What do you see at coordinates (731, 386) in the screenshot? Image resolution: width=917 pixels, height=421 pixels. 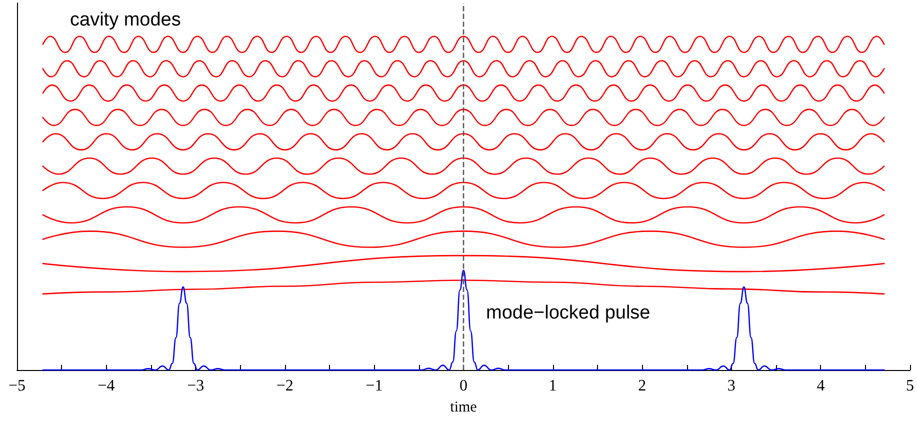 I see `x-tick-label: 3` at bounding box center [731, 386].